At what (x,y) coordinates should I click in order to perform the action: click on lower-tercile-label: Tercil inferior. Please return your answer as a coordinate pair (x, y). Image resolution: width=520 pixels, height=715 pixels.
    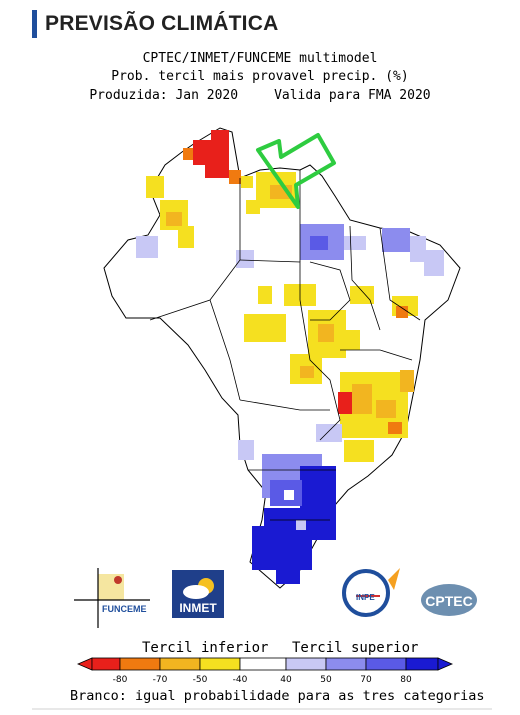
    Looking at the image, I should click on (205, 648).